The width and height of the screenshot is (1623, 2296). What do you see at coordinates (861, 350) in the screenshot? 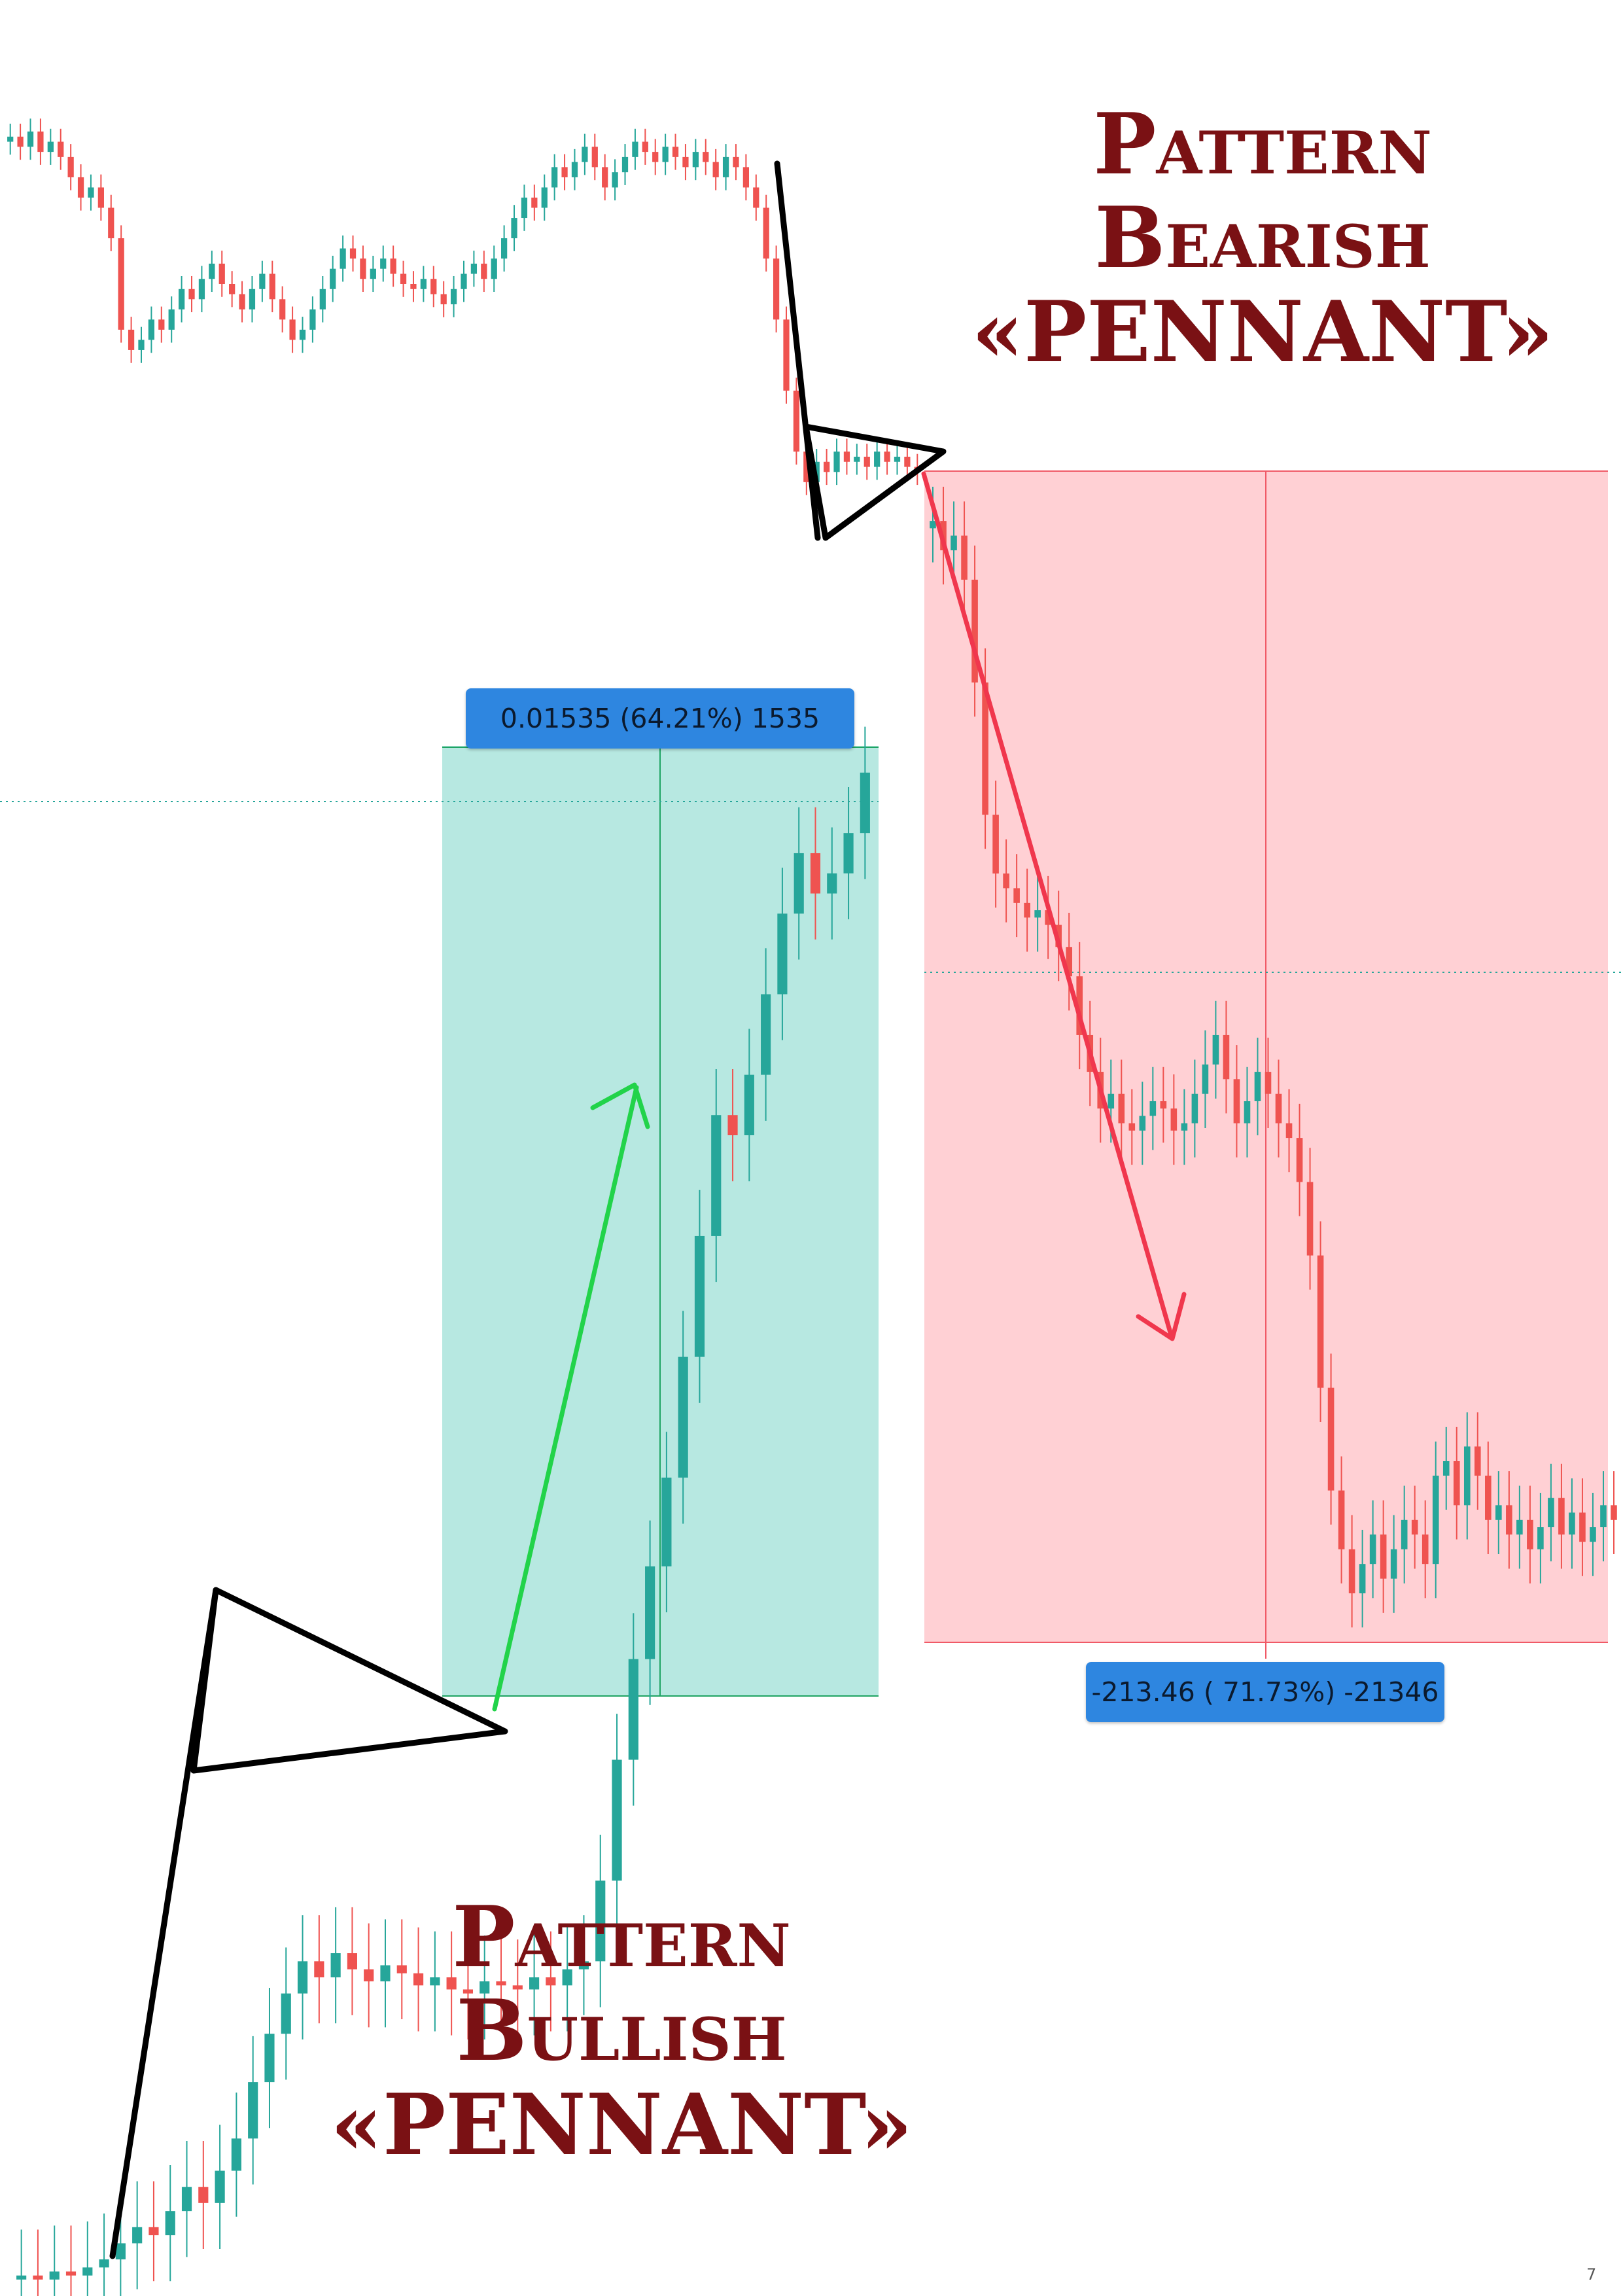
I see `bearish-pennant-drawing` at bounding box center [861, 350].